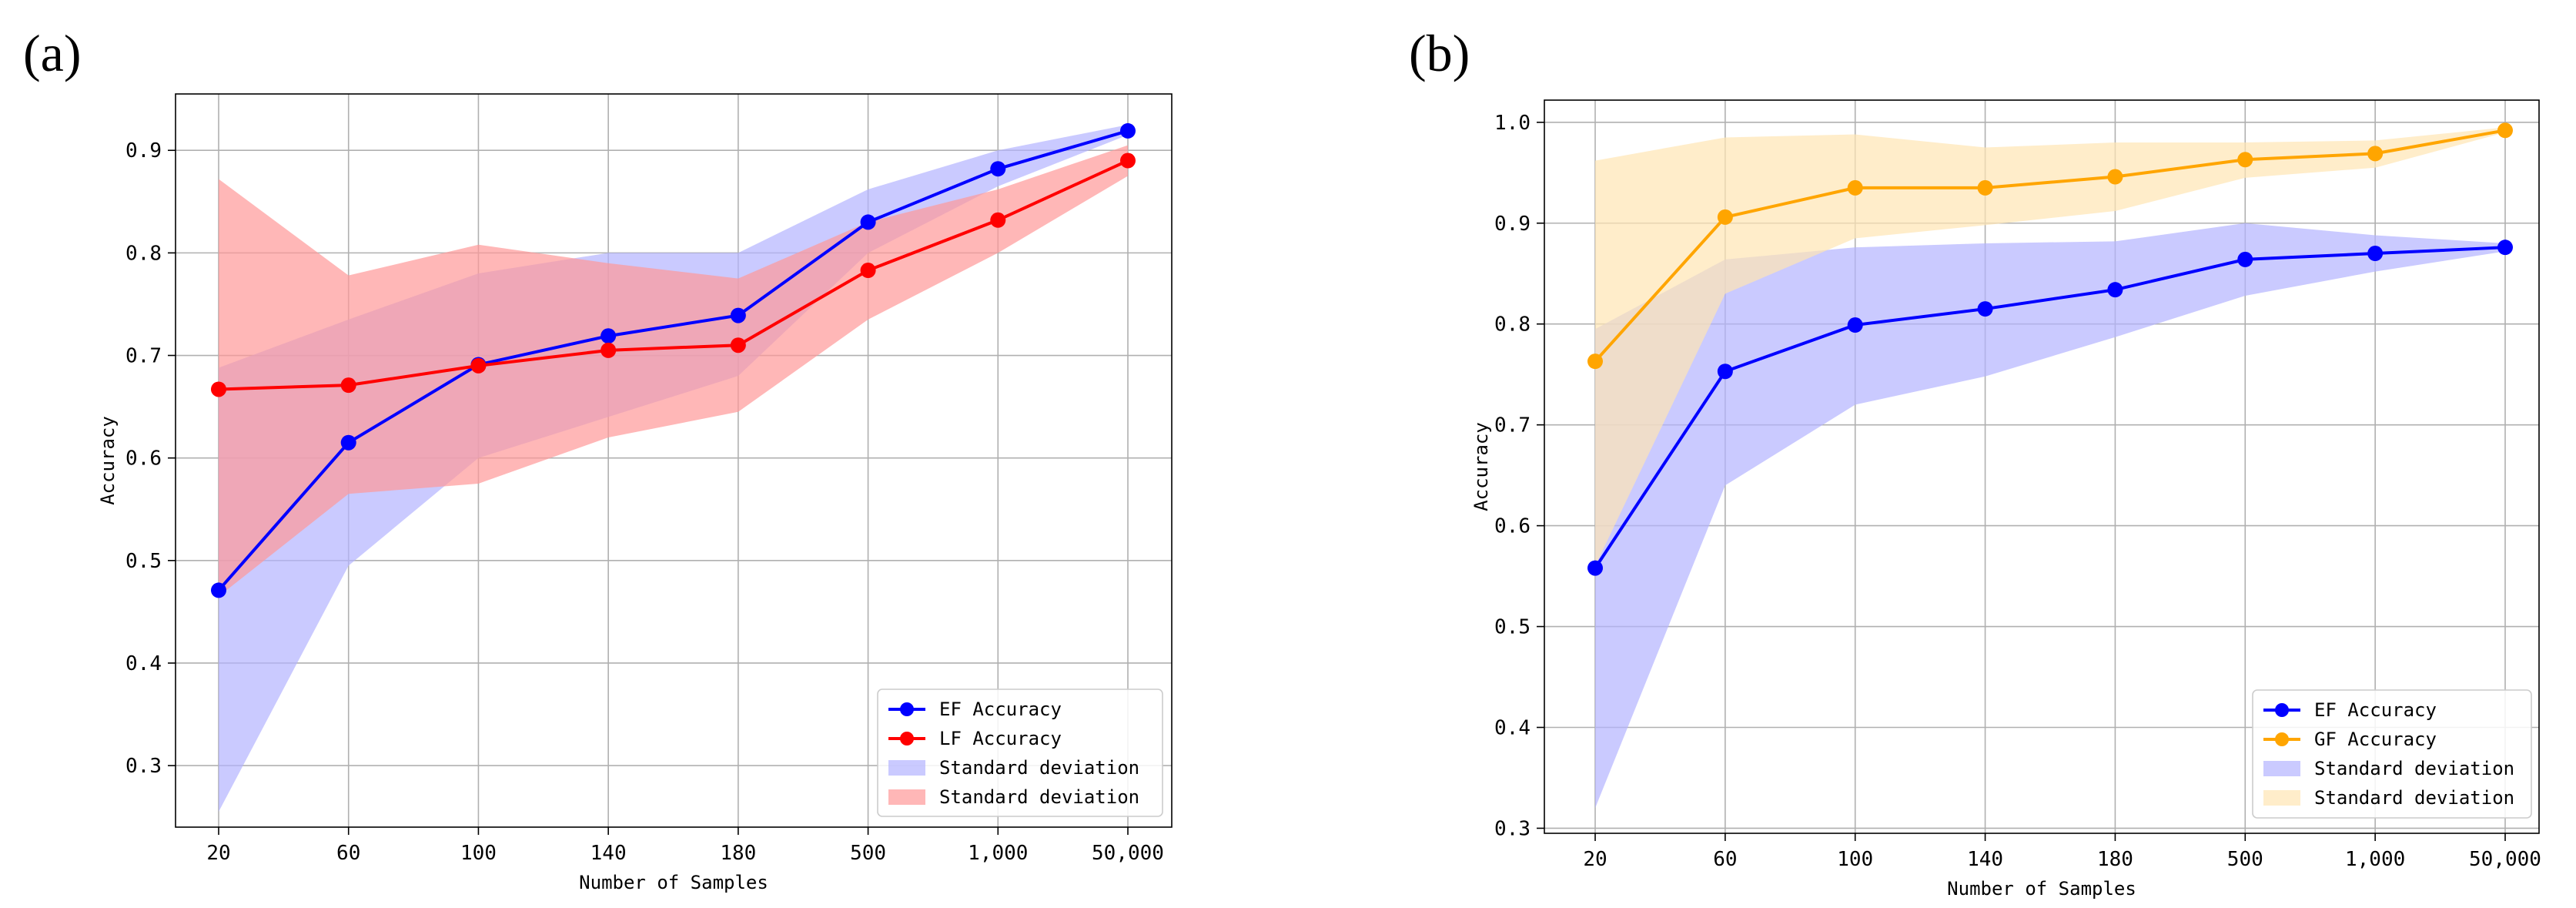 The height and width of the screenshot is (908, 2576). What do you see at coordinates (2376, 739) in the screenshot?
I see `legend-entry: GF Accuracy` at bounding box center [2376, 739].